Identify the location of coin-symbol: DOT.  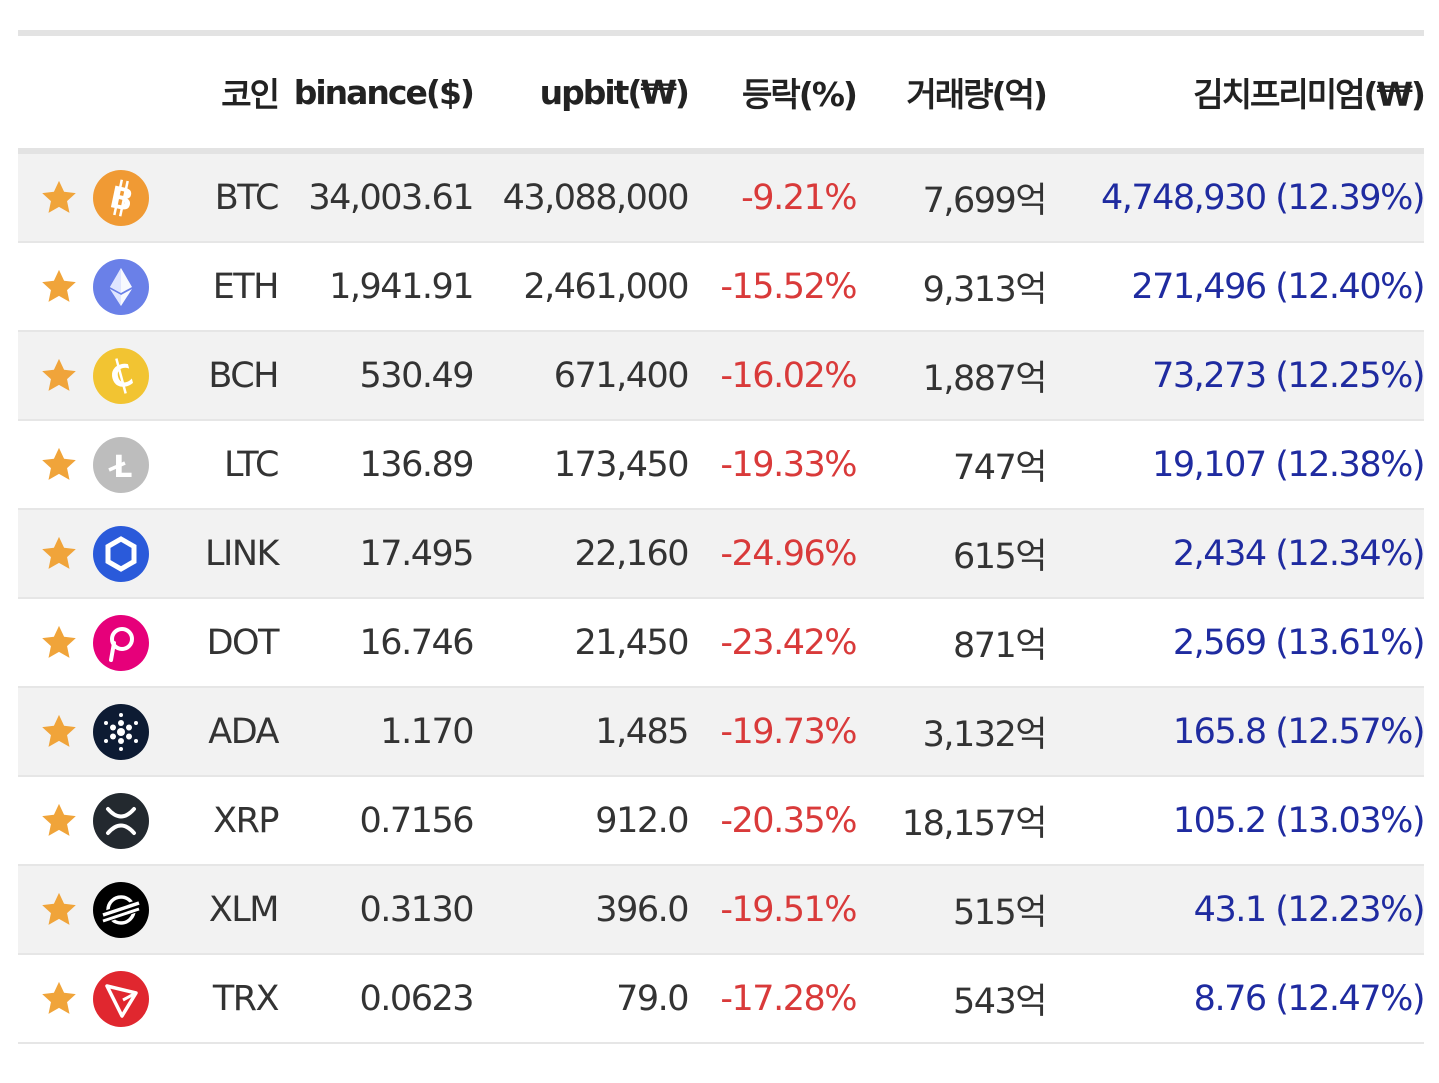
(243, 642).